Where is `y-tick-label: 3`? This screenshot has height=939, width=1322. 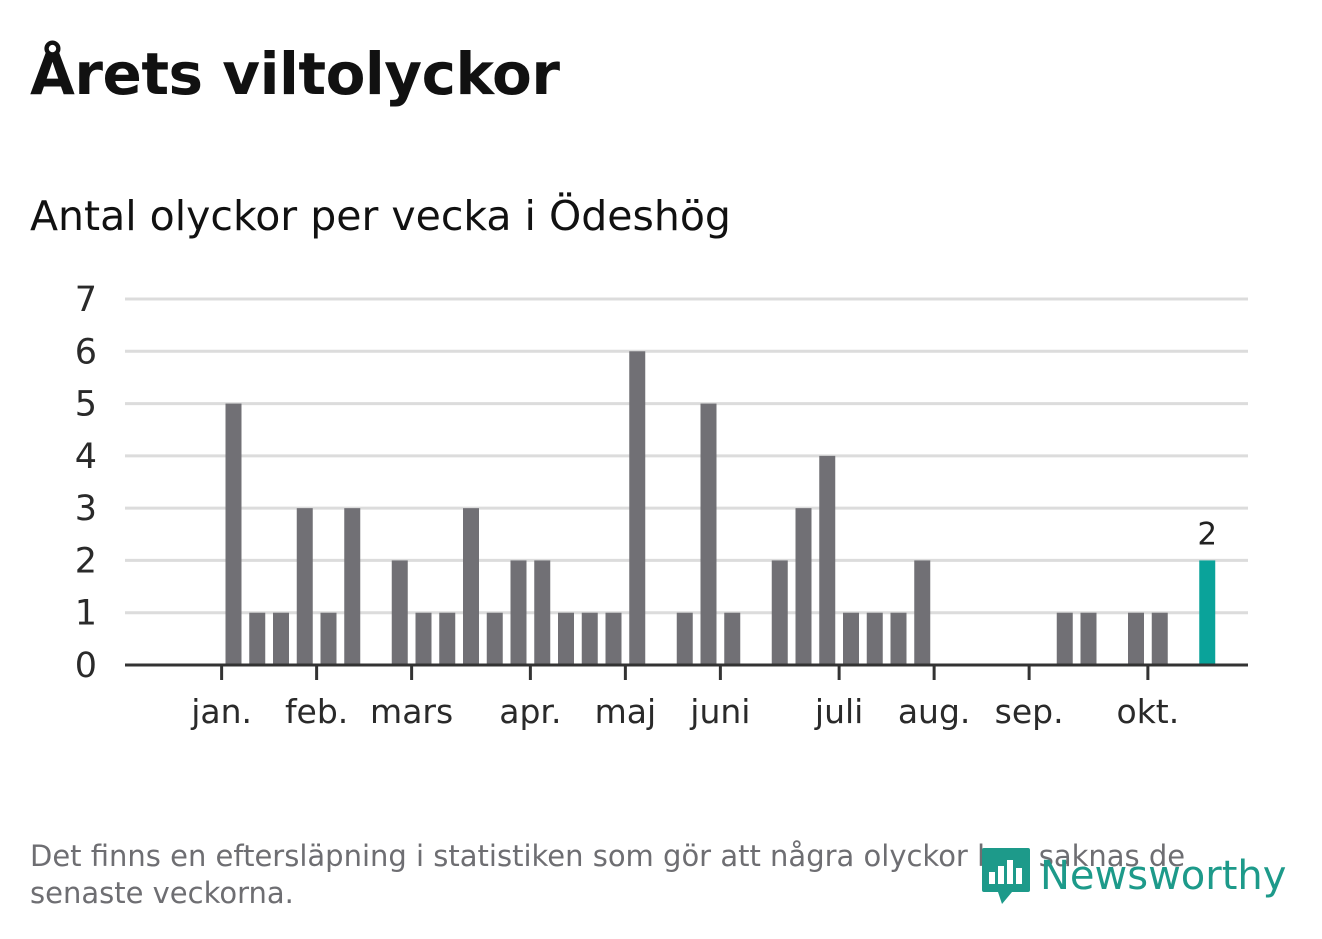
y-tick-label: 3 is located at coordinates (86, 509).